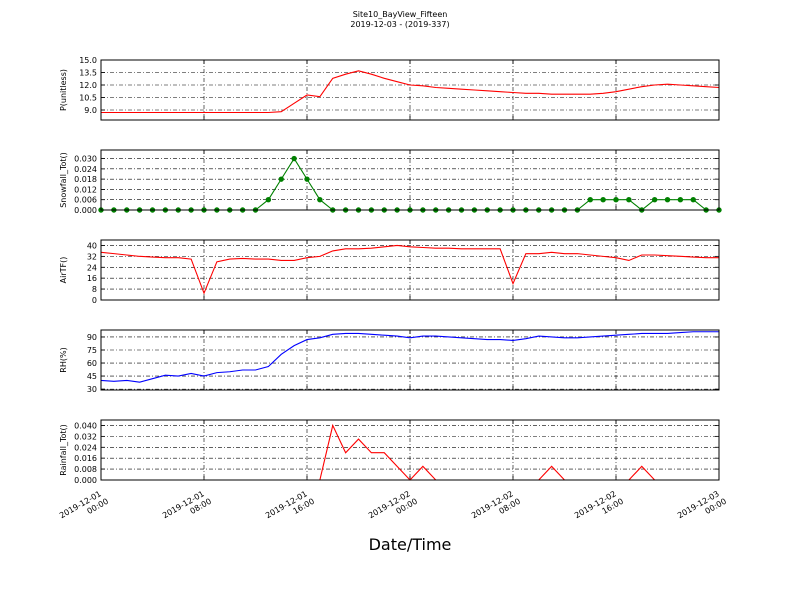 This screenshot has width=800, height=600. What do you see at coordinates (92, 278) in the screenshot?
I see `y-tick-label: 16` at bounding box center [92, 278].